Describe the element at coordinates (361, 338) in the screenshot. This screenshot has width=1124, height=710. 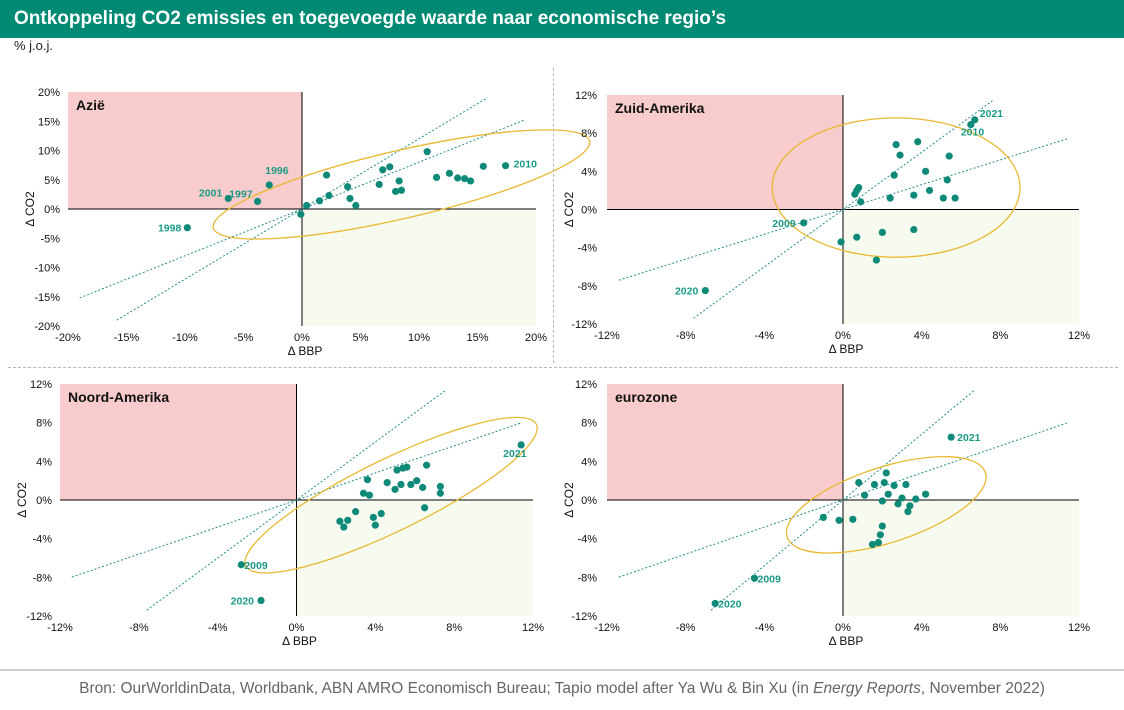
I see `x-tick-label: 5%` at that location.